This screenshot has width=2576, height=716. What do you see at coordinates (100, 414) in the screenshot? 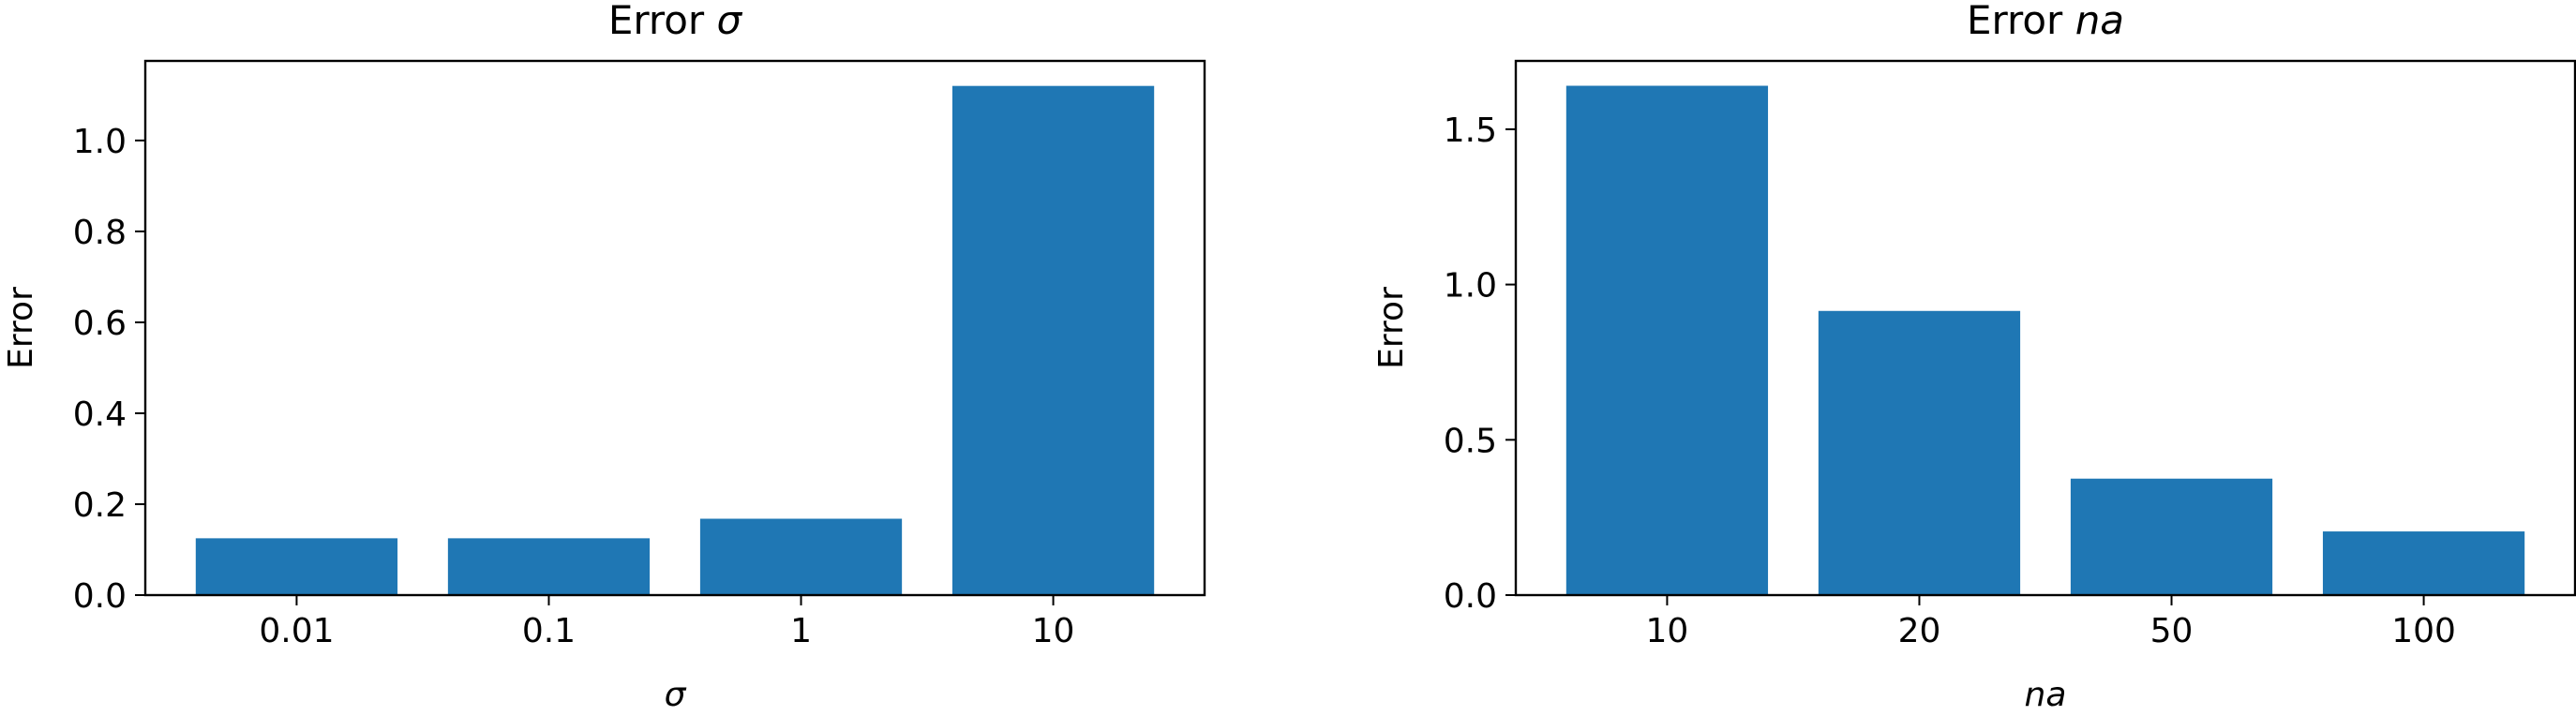
I see `y-tick-label: 0.4` at bounding box center [100, 414].